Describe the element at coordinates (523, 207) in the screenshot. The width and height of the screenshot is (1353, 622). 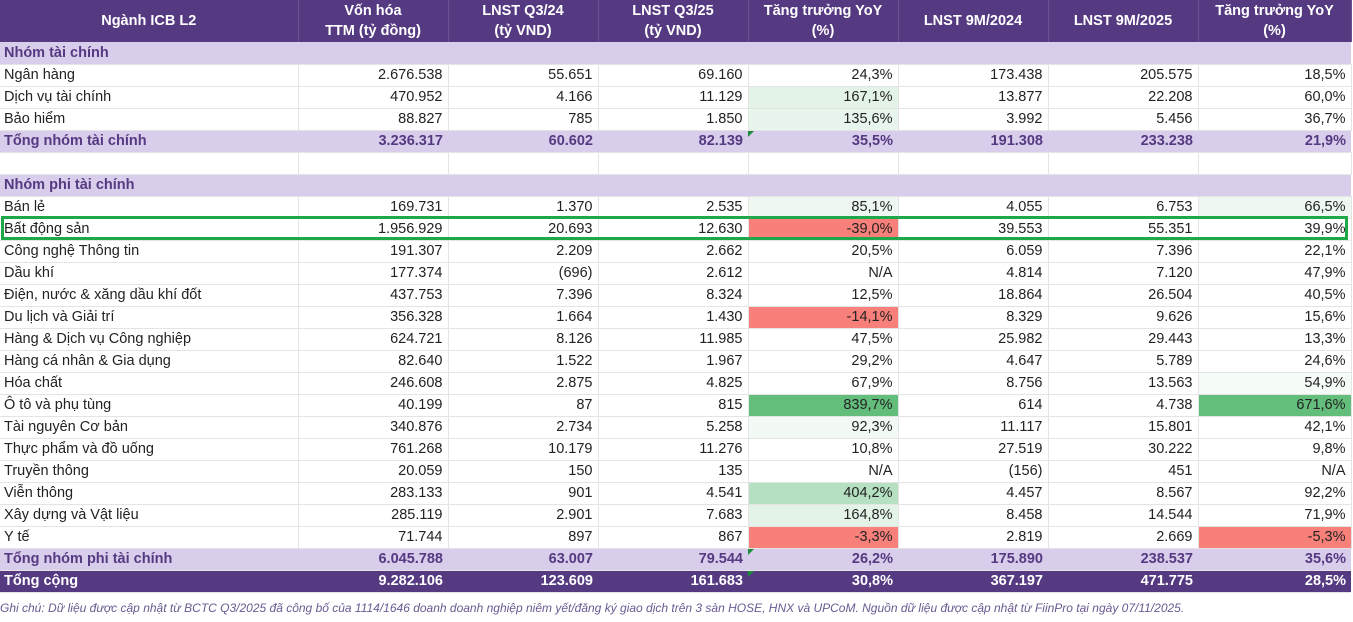
I see `npat-q3-24-cell: 1.370` at that location.